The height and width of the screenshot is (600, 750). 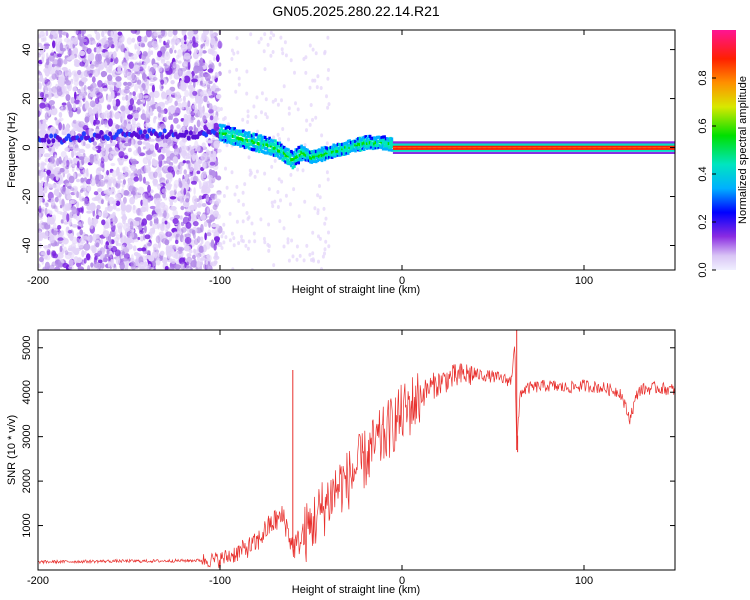 I want to click on heatmap-y-tick-label: 20, so click(x=27, y=98).